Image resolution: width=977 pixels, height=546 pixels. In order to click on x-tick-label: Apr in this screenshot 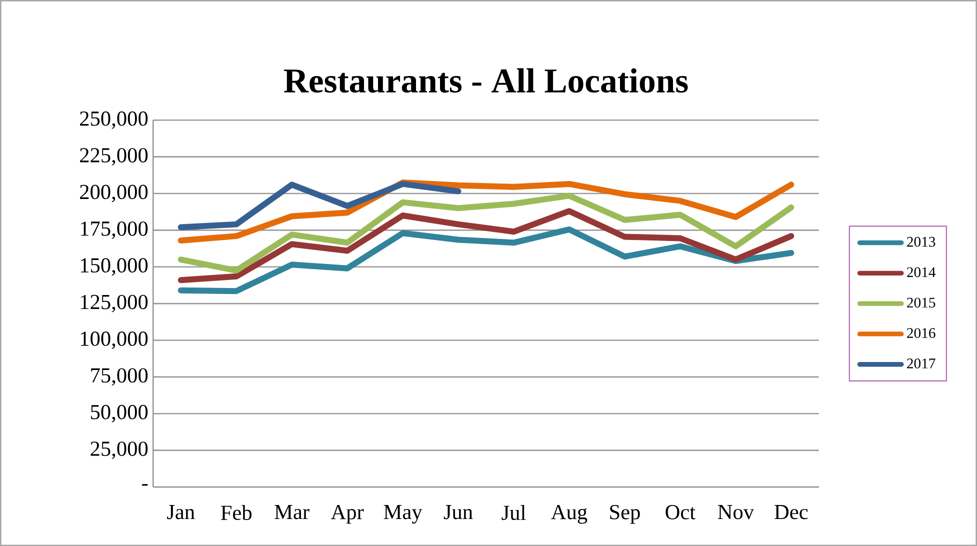, I will do `click(347, 514)`.